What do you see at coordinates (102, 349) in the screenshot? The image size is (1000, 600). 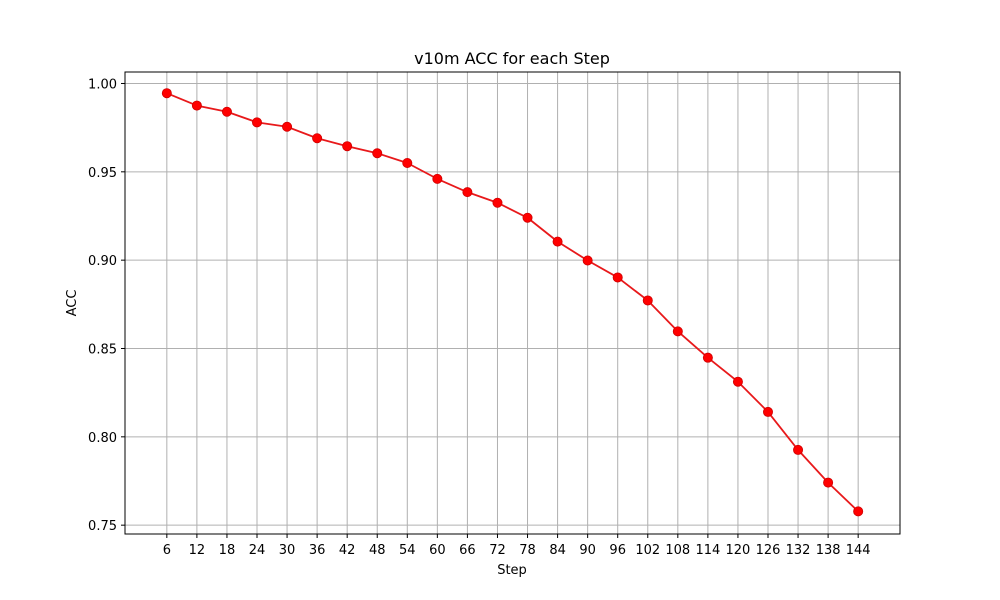 I see `y-tick-label: 0.85` at bounding box center [102, 349].